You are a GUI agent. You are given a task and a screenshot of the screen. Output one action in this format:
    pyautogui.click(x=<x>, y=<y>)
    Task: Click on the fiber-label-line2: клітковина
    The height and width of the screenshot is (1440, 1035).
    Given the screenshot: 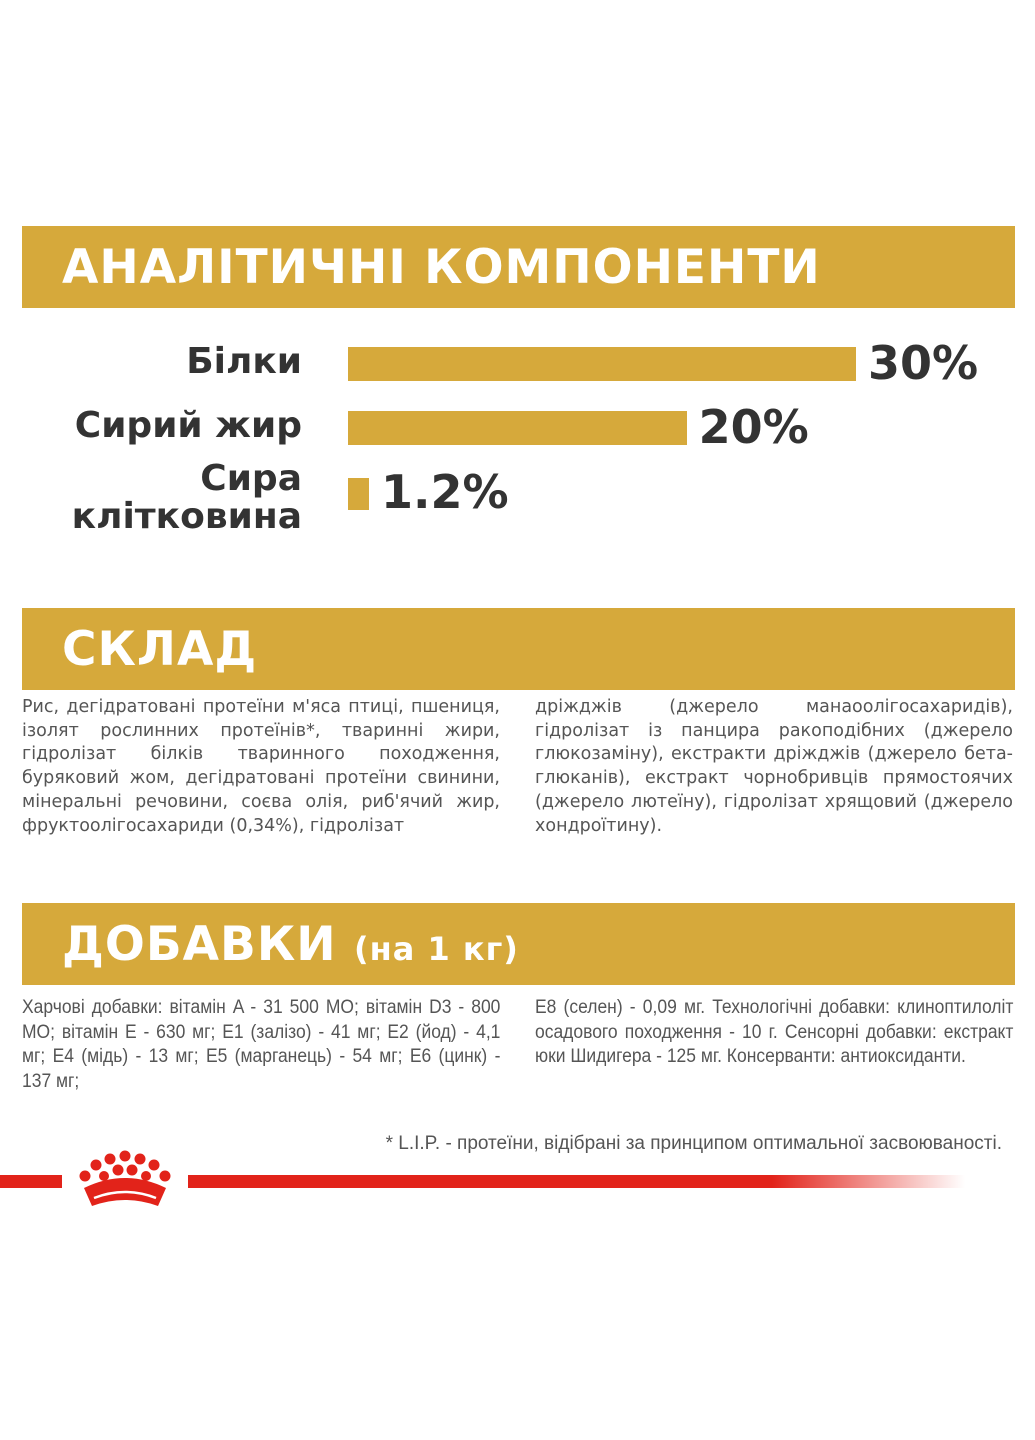 What is the action you would take?
    pyautogui.click(x=186, y=516)
    